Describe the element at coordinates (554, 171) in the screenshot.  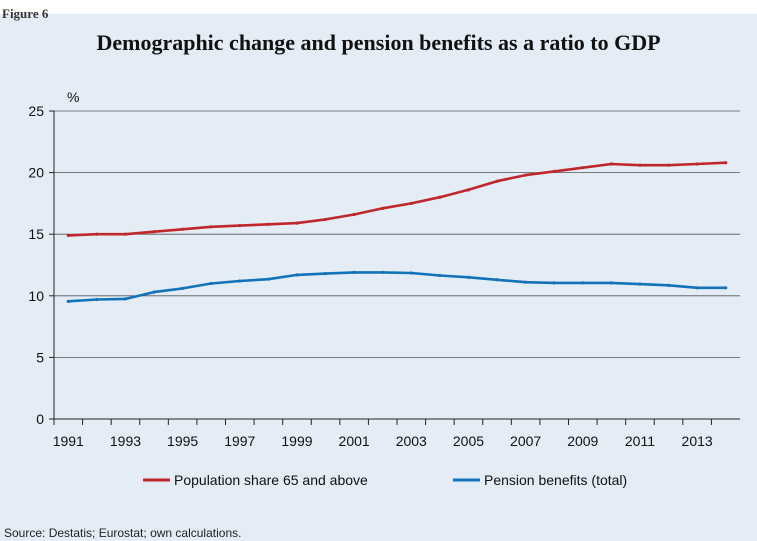
I see `series-0-point-2008` at that location.